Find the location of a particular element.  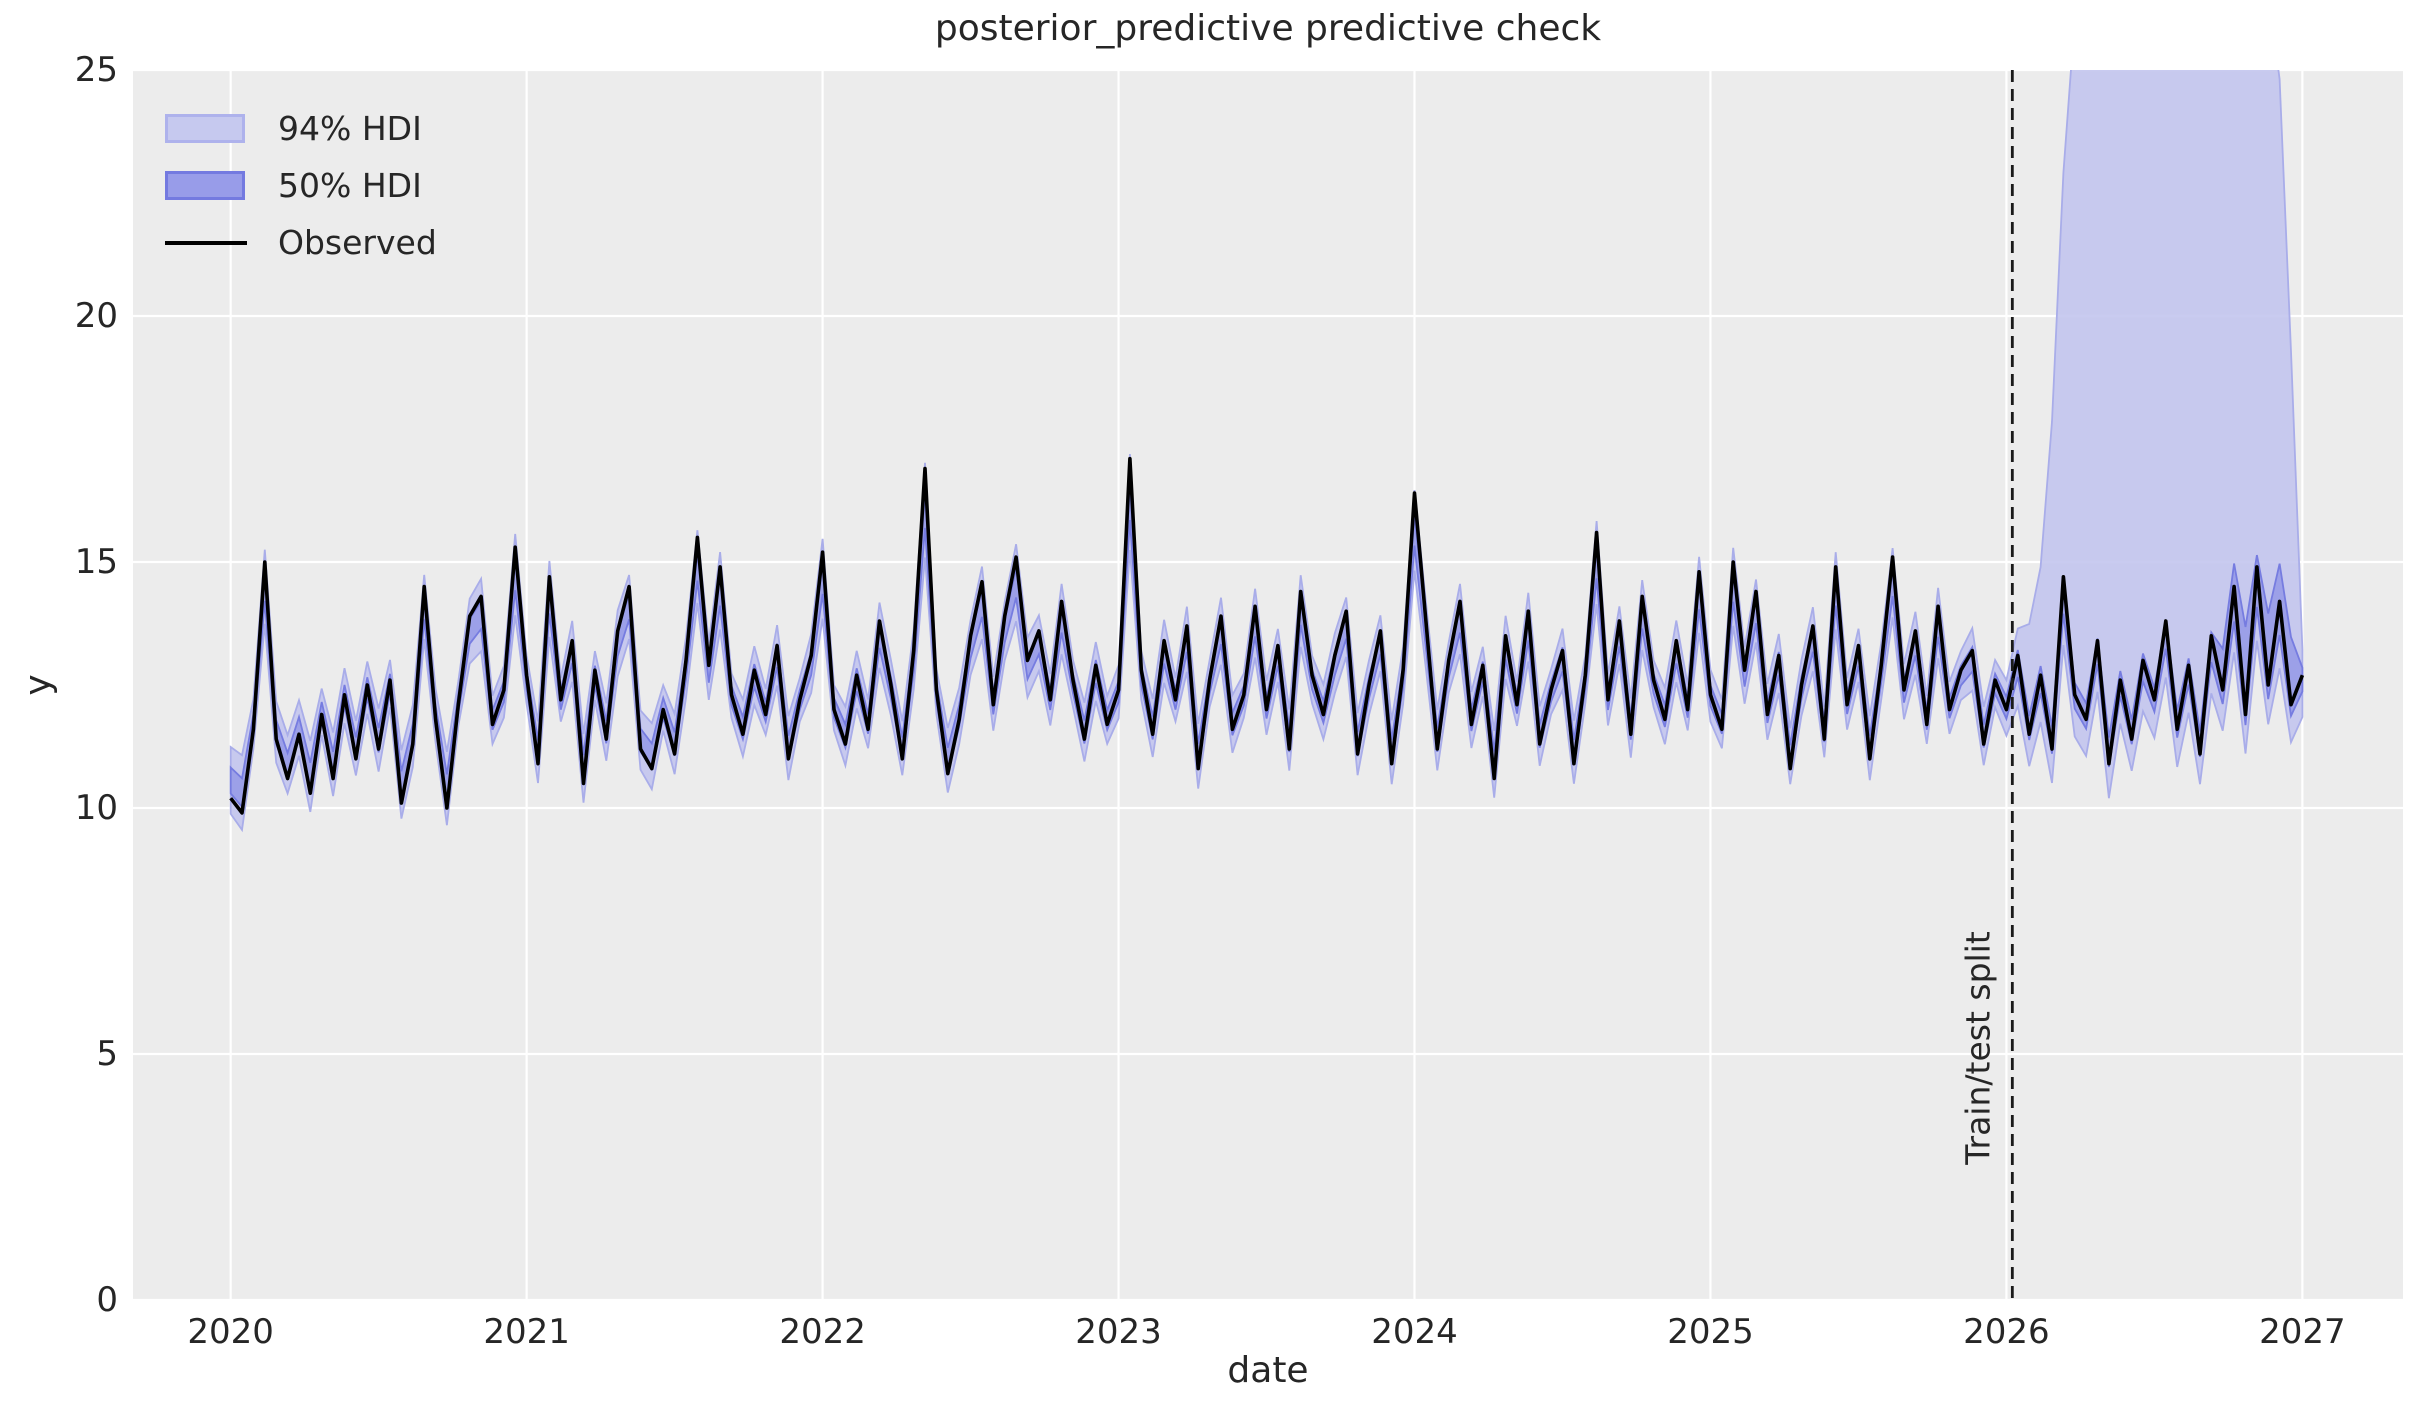

hdi50-swatch is located at coordinates (205, 185).